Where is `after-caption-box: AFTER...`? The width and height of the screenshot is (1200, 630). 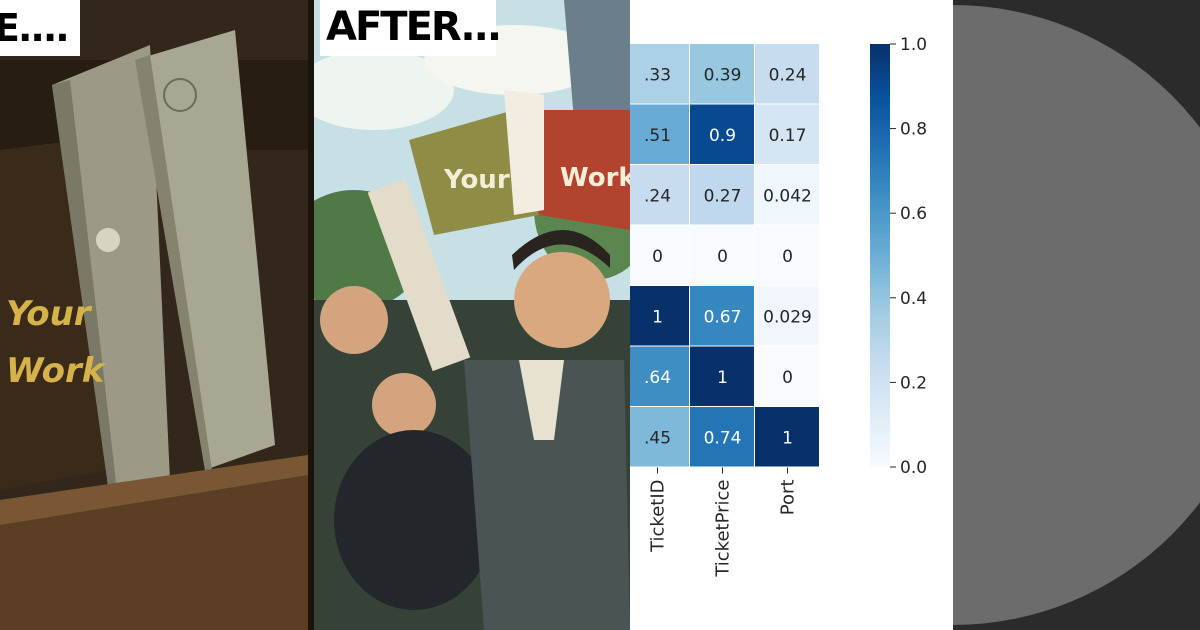
after-caption-box: AFTER... is located at coordinates (411, 28).